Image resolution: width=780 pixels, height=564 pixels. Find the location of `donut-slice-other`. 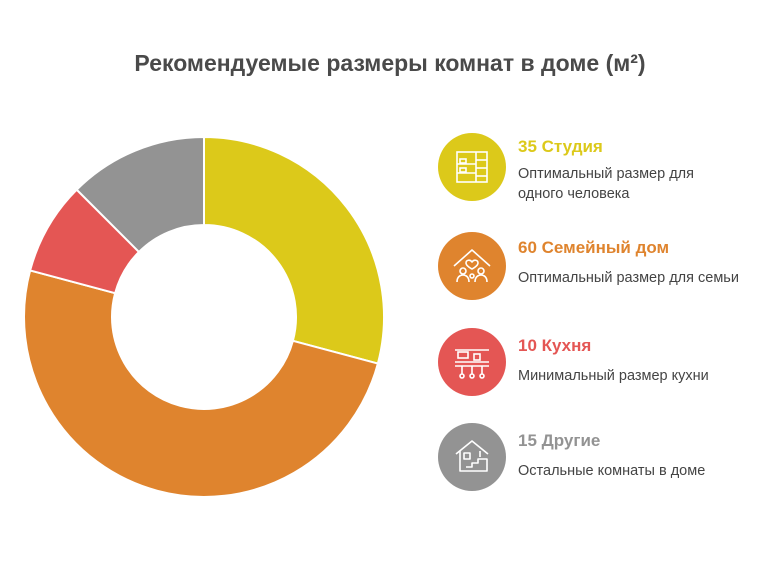

donut-slice-other is located at coordinates (140, 194).